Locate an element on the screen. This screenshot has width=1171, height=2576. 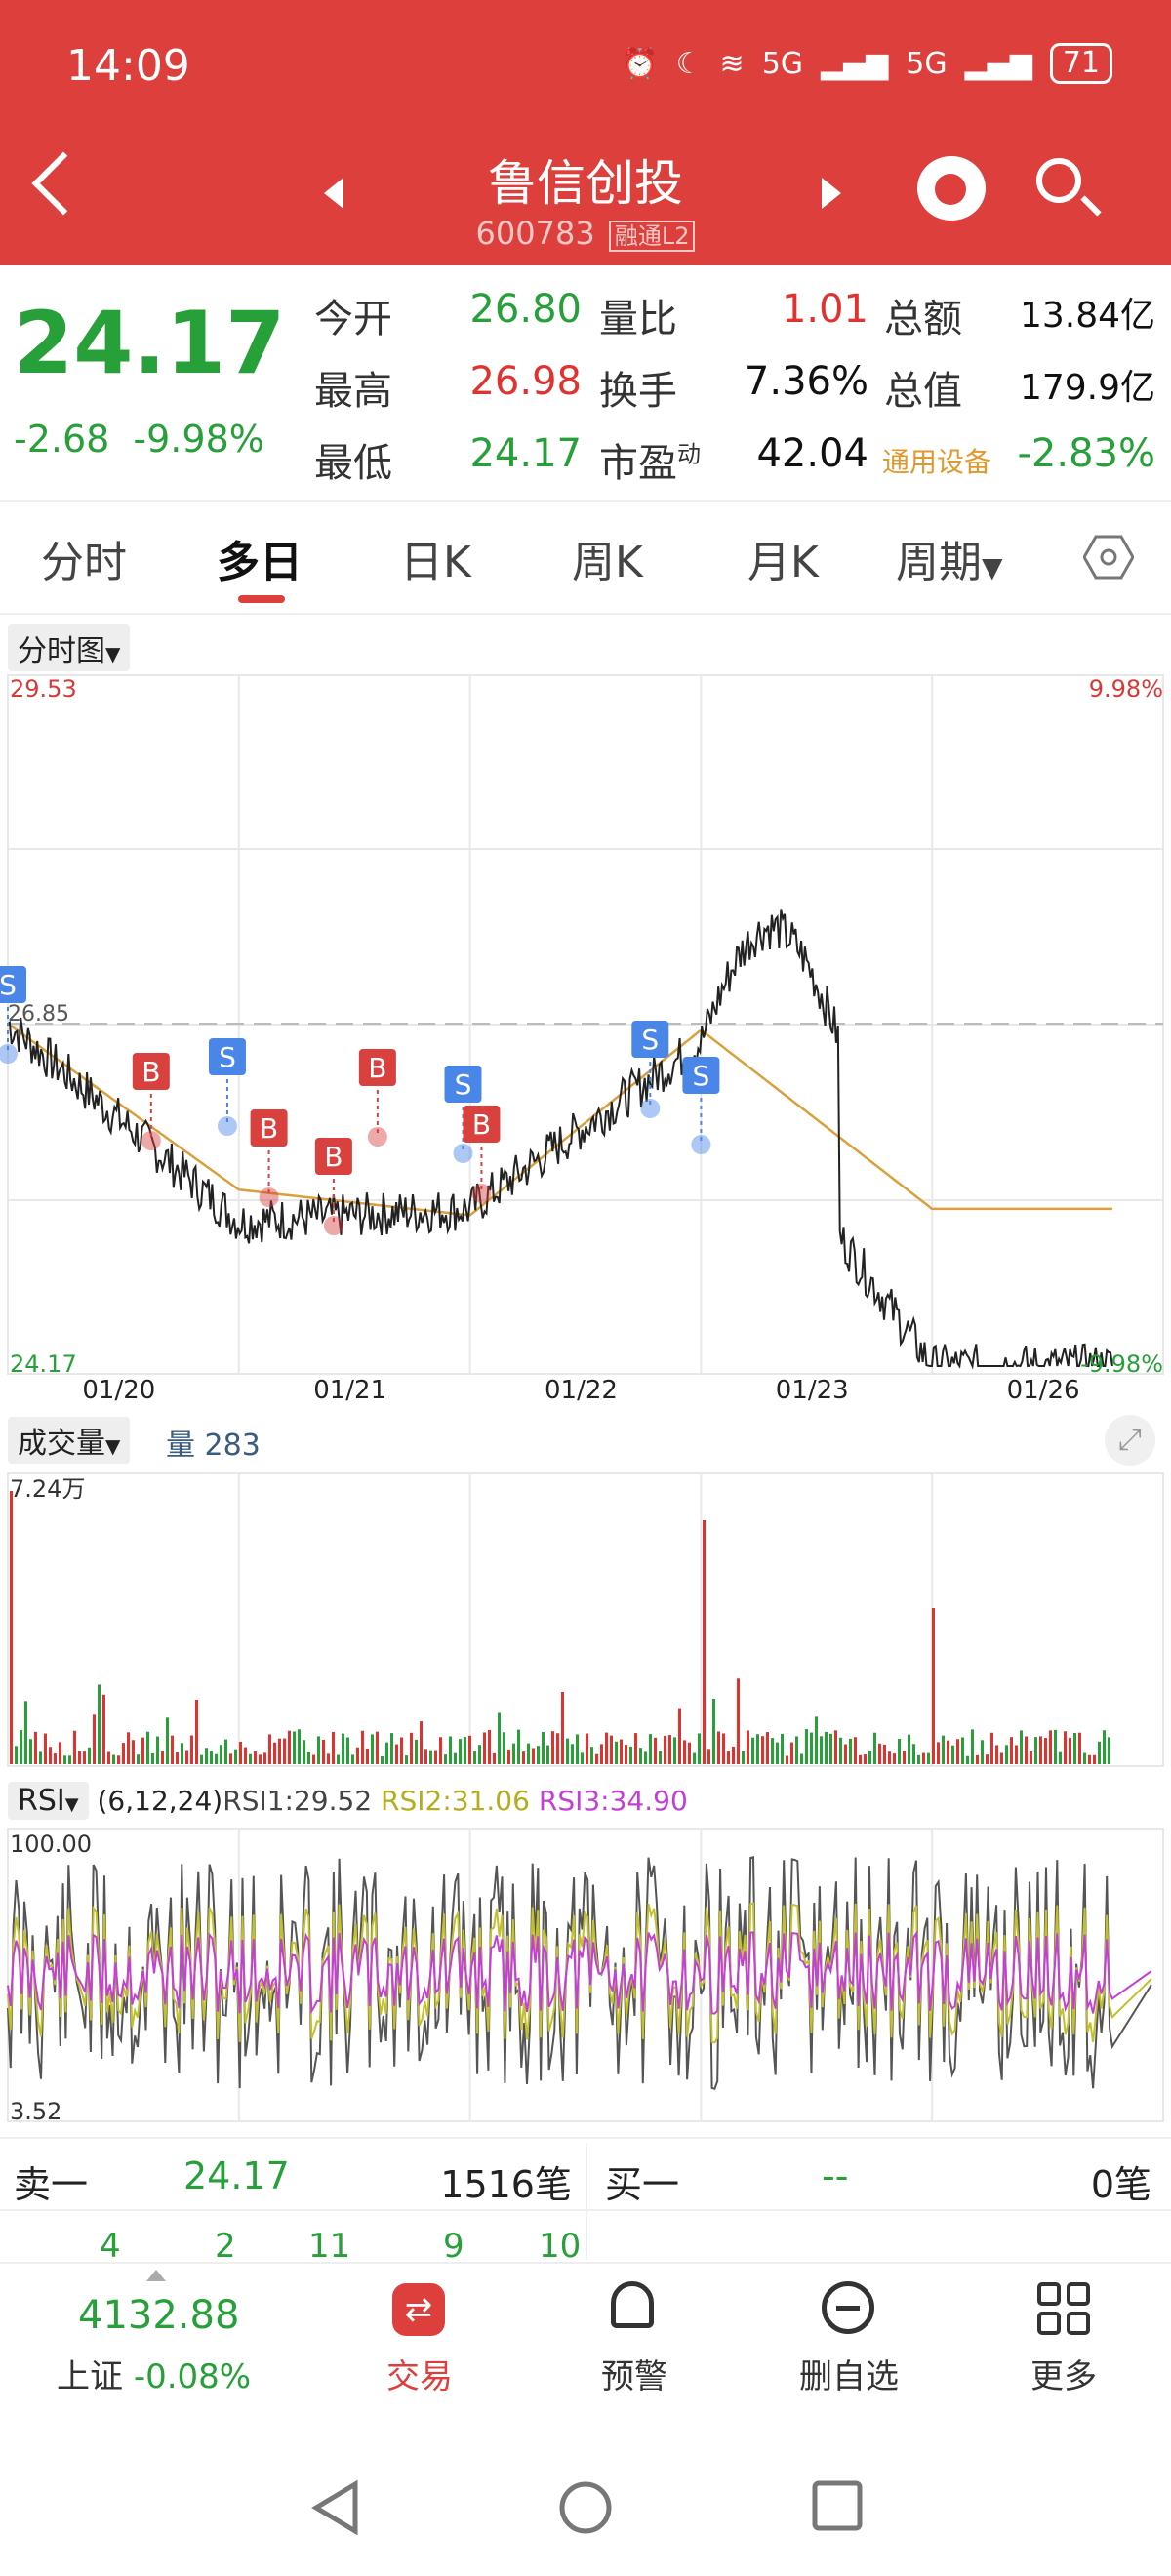
volume-chart: 7.24万 is located at coordinates (585, 1619).